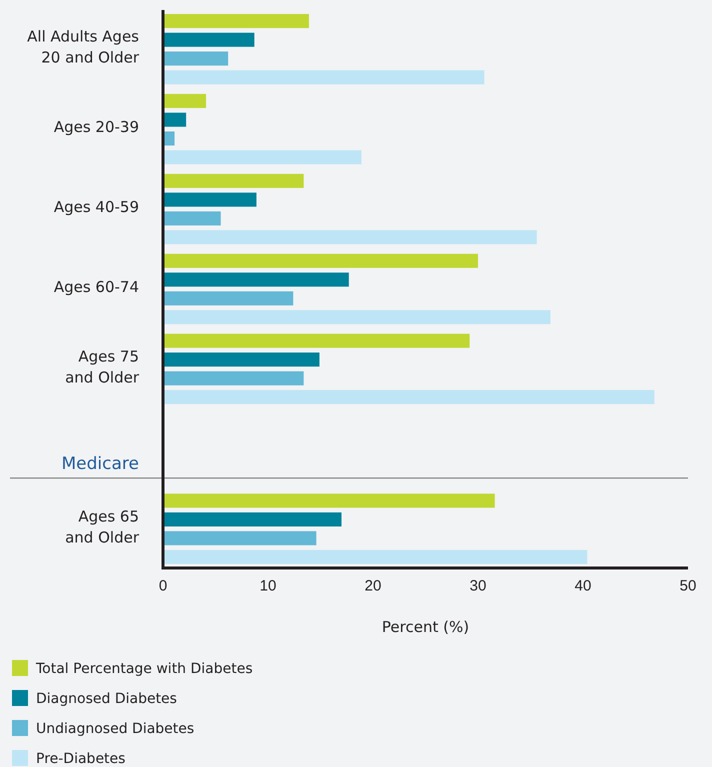  I want to click on x-axis-title: Percent (%), so click(426, 627).